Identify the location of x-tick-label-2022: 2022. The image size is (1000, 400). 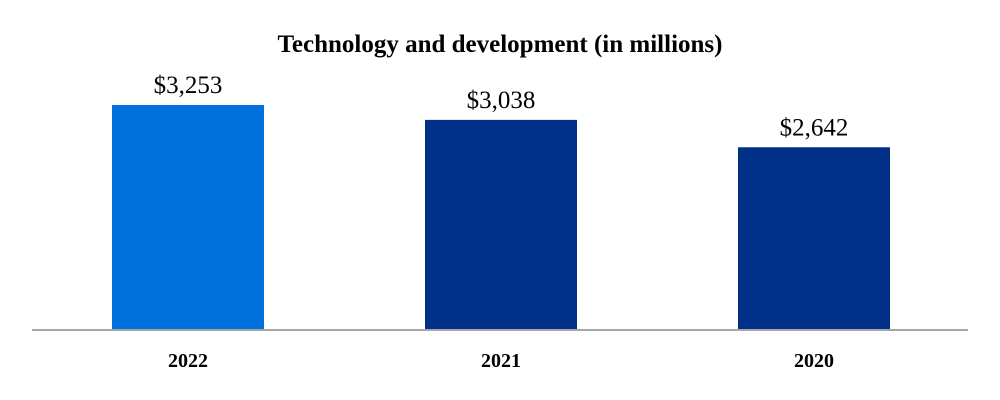
(188, 361).